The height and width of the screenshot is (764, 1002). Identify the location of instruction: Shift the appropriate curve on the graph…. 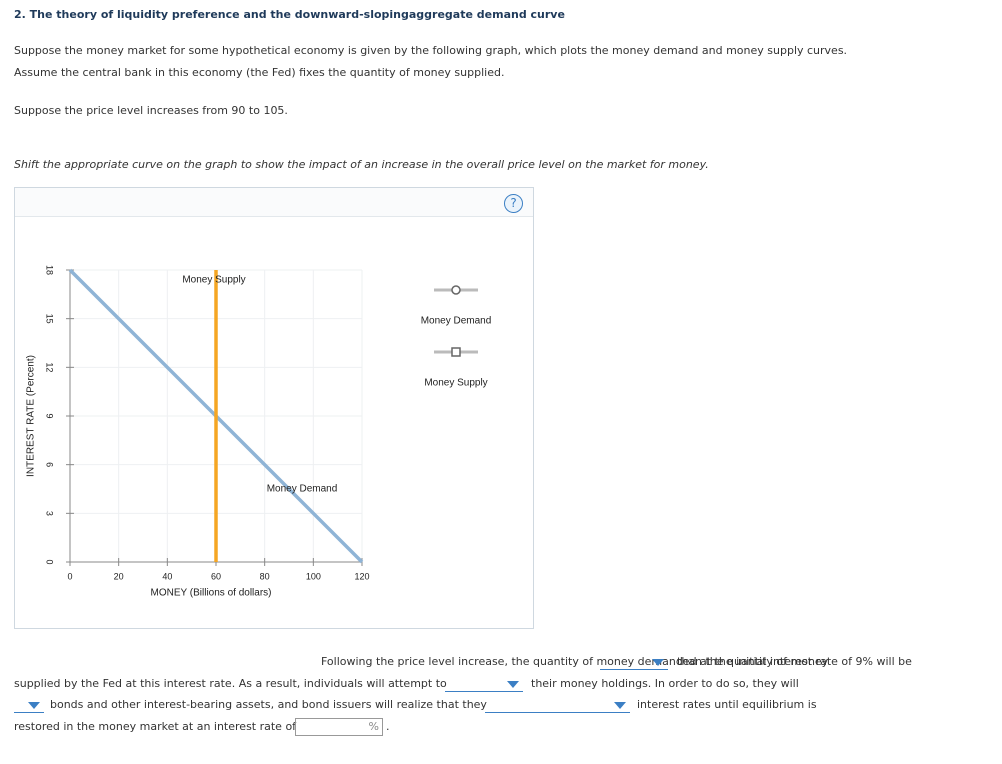
(361, 164).